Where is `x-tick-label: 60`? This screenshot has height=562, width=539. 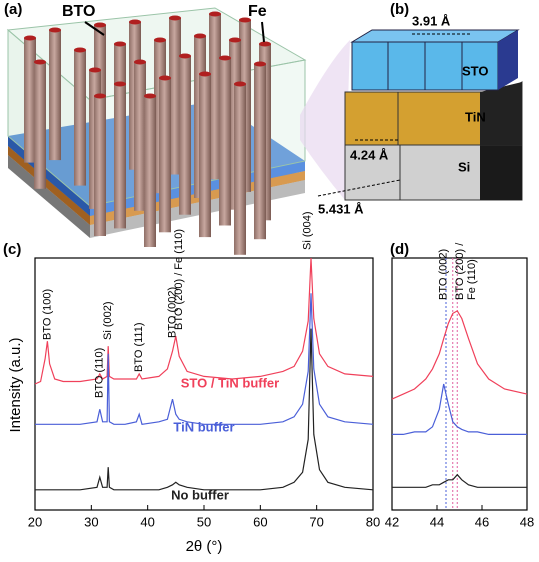 x-tick-label: 60 is located at coordinates (260, 521).